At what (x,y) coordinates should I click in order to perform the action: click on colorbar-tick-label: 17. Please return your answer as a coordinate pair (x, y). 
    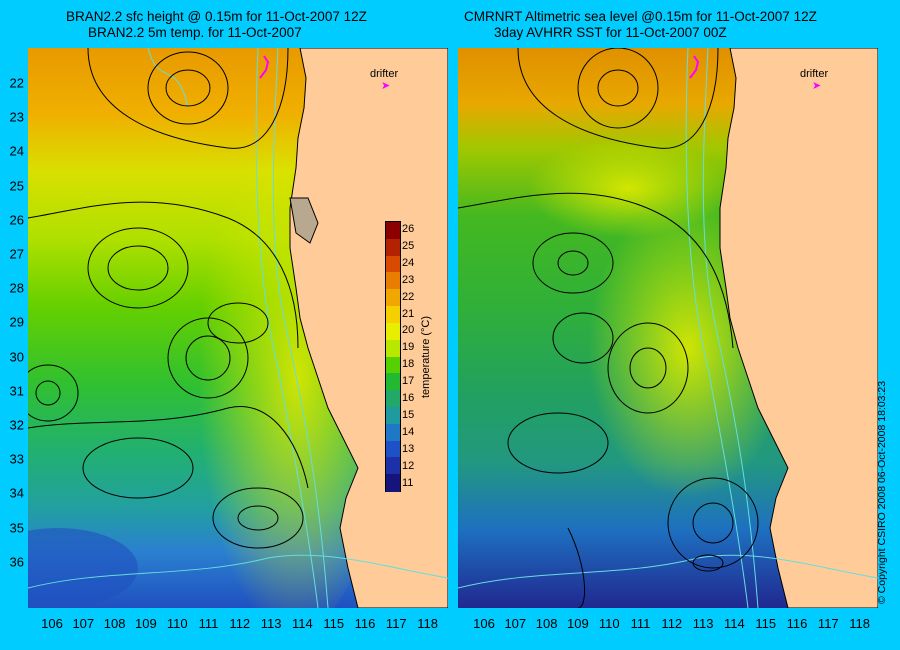
    Looking at the image, I should click on (408, 381).